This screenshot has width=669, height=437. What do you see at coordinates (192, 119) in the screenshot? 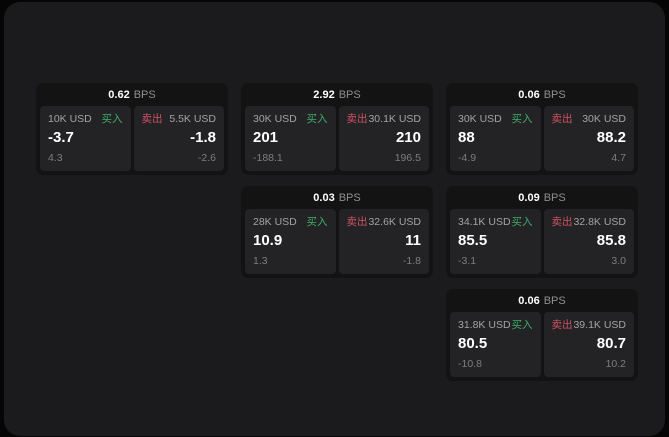
I see `sell-notional: 5.5K USD` at bounding box center [192, 119].